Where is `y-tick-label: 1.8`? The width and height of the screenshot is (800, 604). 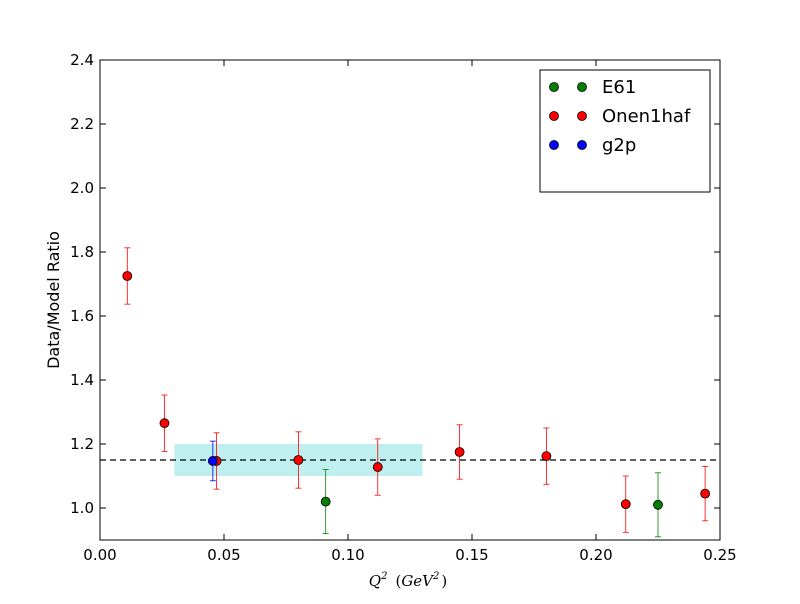 y-tick-label: 1.8 is located at coordinates (82, 252).